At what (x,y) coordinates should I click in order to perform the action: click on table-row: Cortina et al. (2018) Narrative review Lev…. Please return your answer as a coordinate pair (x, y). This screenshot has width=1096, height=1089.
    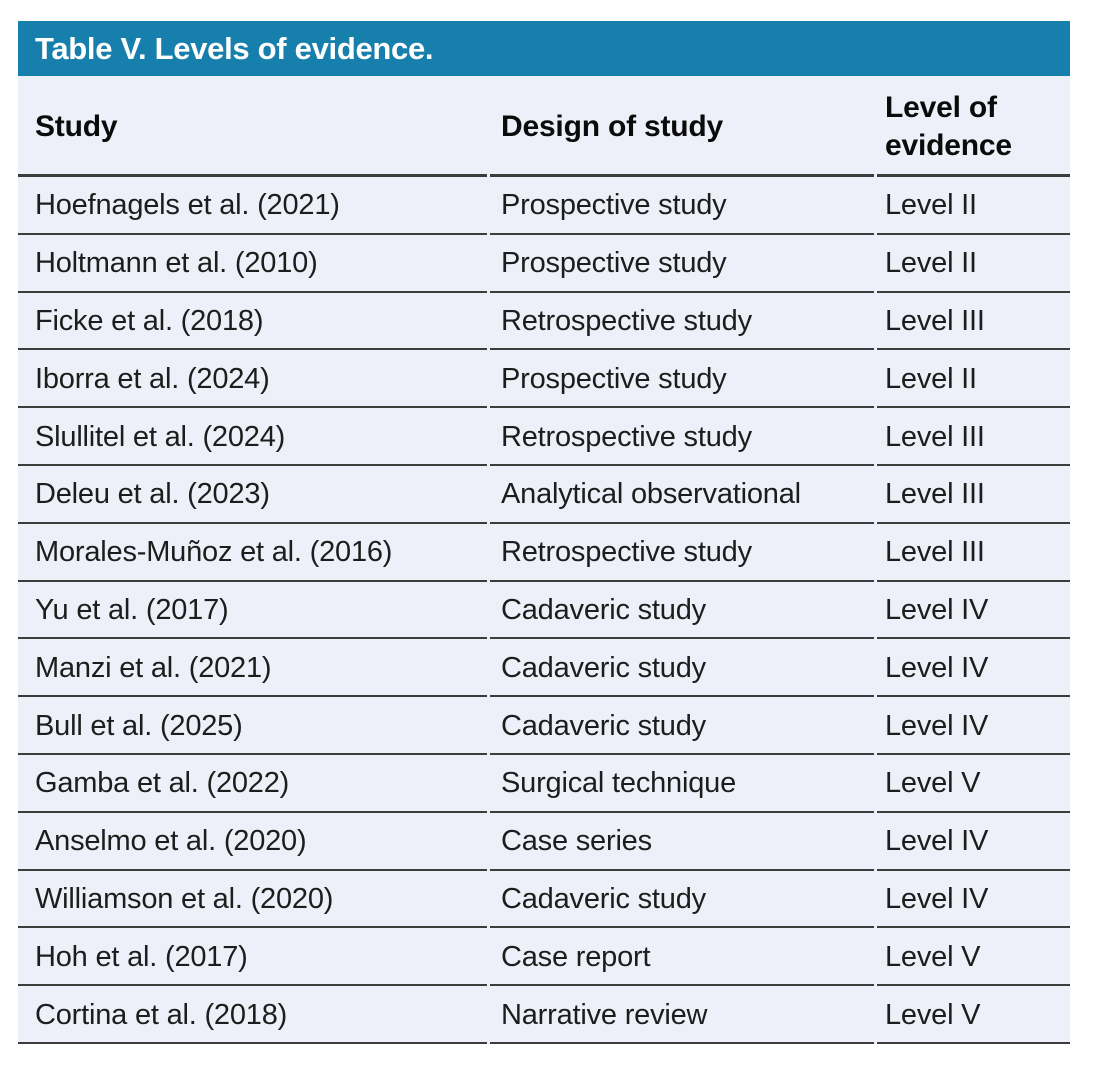
    Looking at the image, I should click on (544, 1015).